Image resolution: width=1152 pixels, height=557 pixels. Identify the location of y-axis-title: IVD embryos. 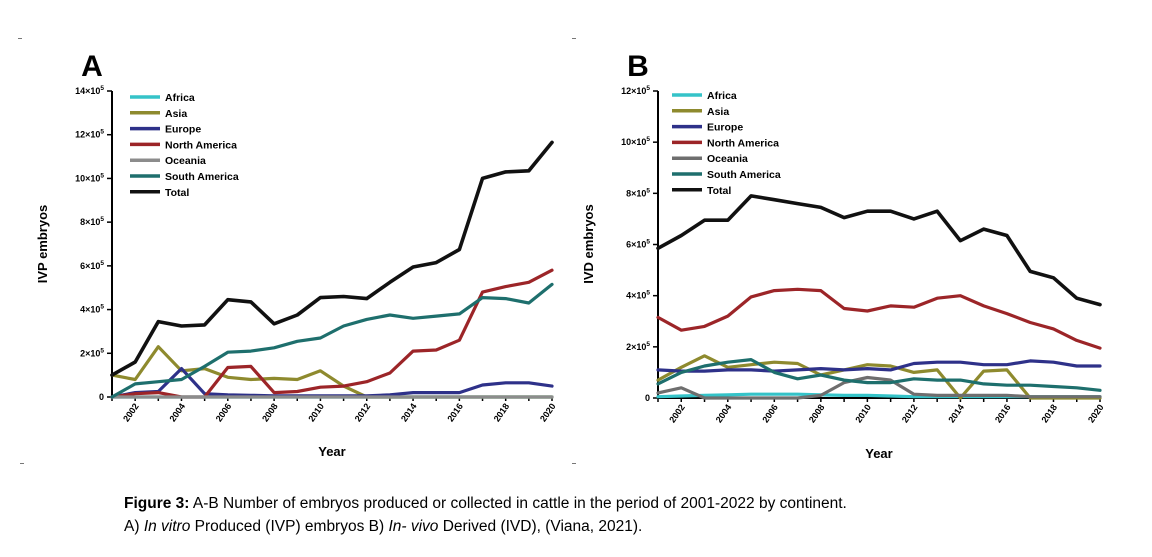
(588, 243).